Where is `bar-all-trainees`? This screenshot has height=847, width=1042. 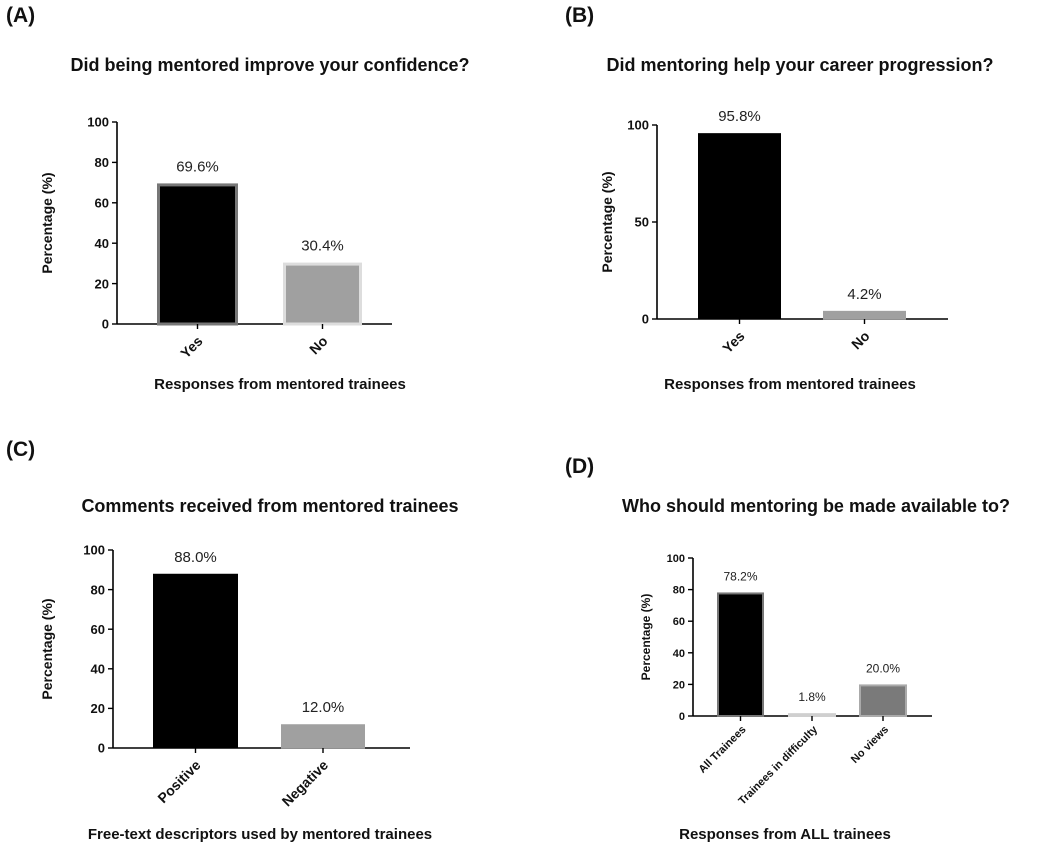
bar-all-trainees is located at coordinates (740, 654).